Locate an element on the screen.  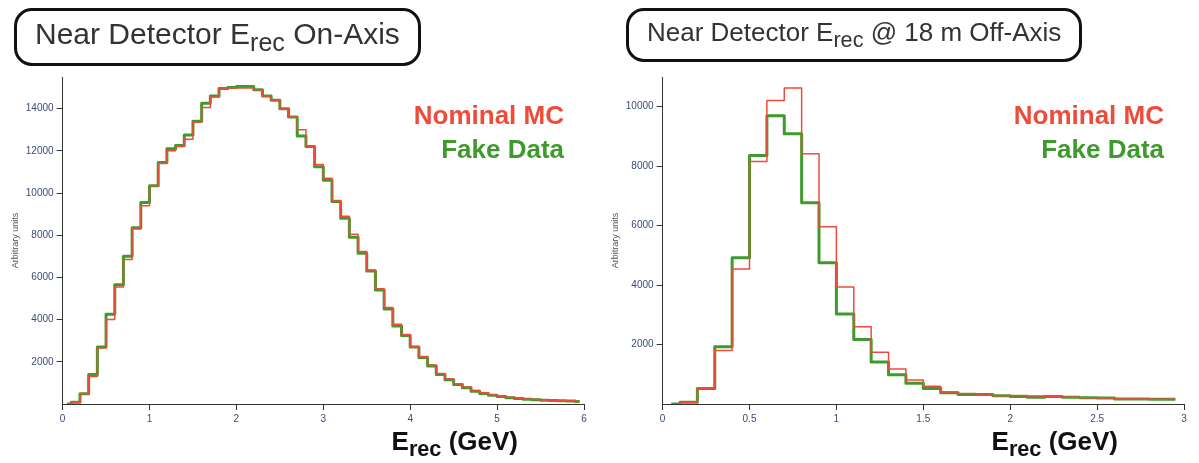
chart-title: Near Detector E$_{rec}$ On-Axis is located at coordinates (217, 37).